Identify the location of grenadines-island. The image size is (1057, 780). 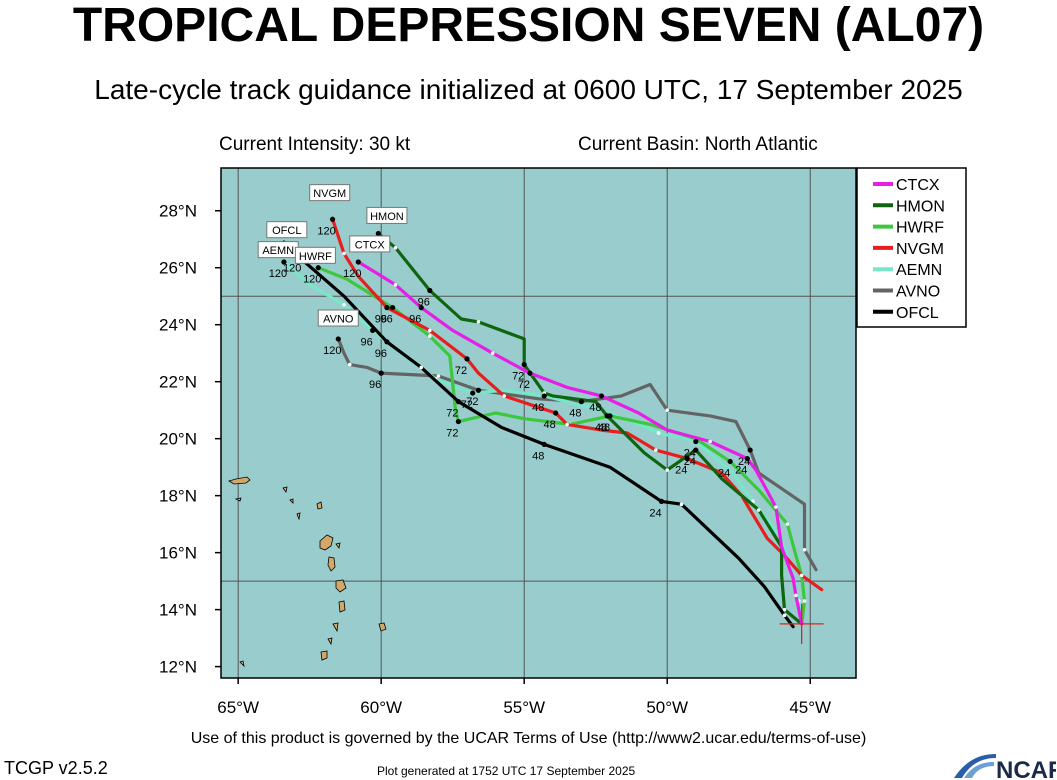
(330, 641).